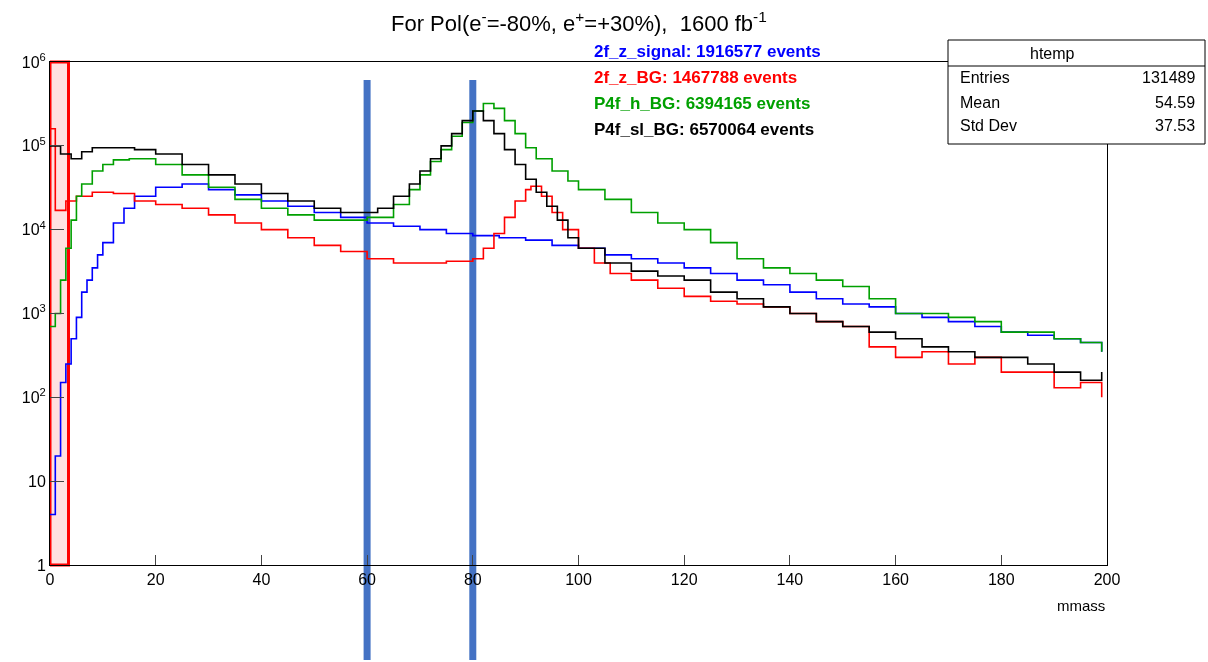 The height and width of the screenshot is (662, 1208). What do you see at coordinates (1175, 102) in the screenshot?
I see `text: 54.59` at bounding box center [1175, 102].